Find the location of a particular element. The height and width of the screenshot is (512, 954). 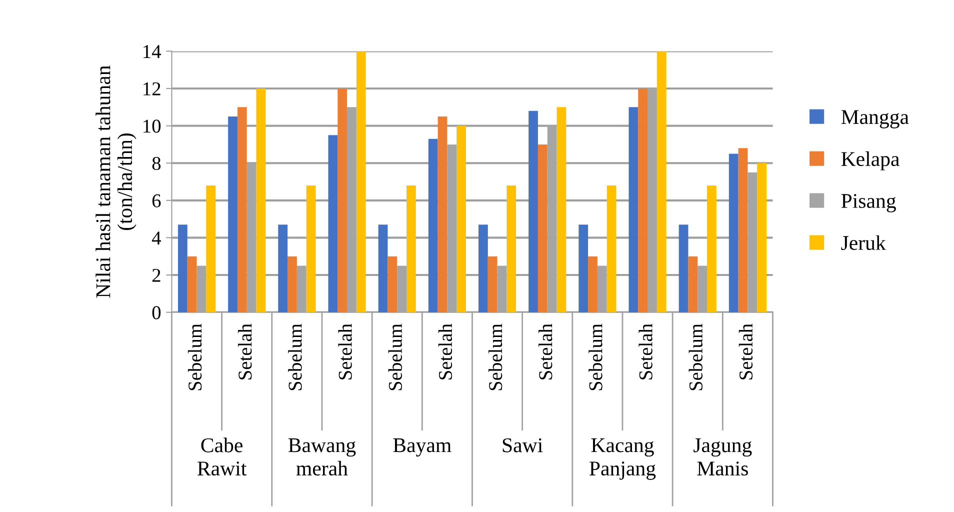

y-tick-label: 8 is located at coordinates (156, 163).